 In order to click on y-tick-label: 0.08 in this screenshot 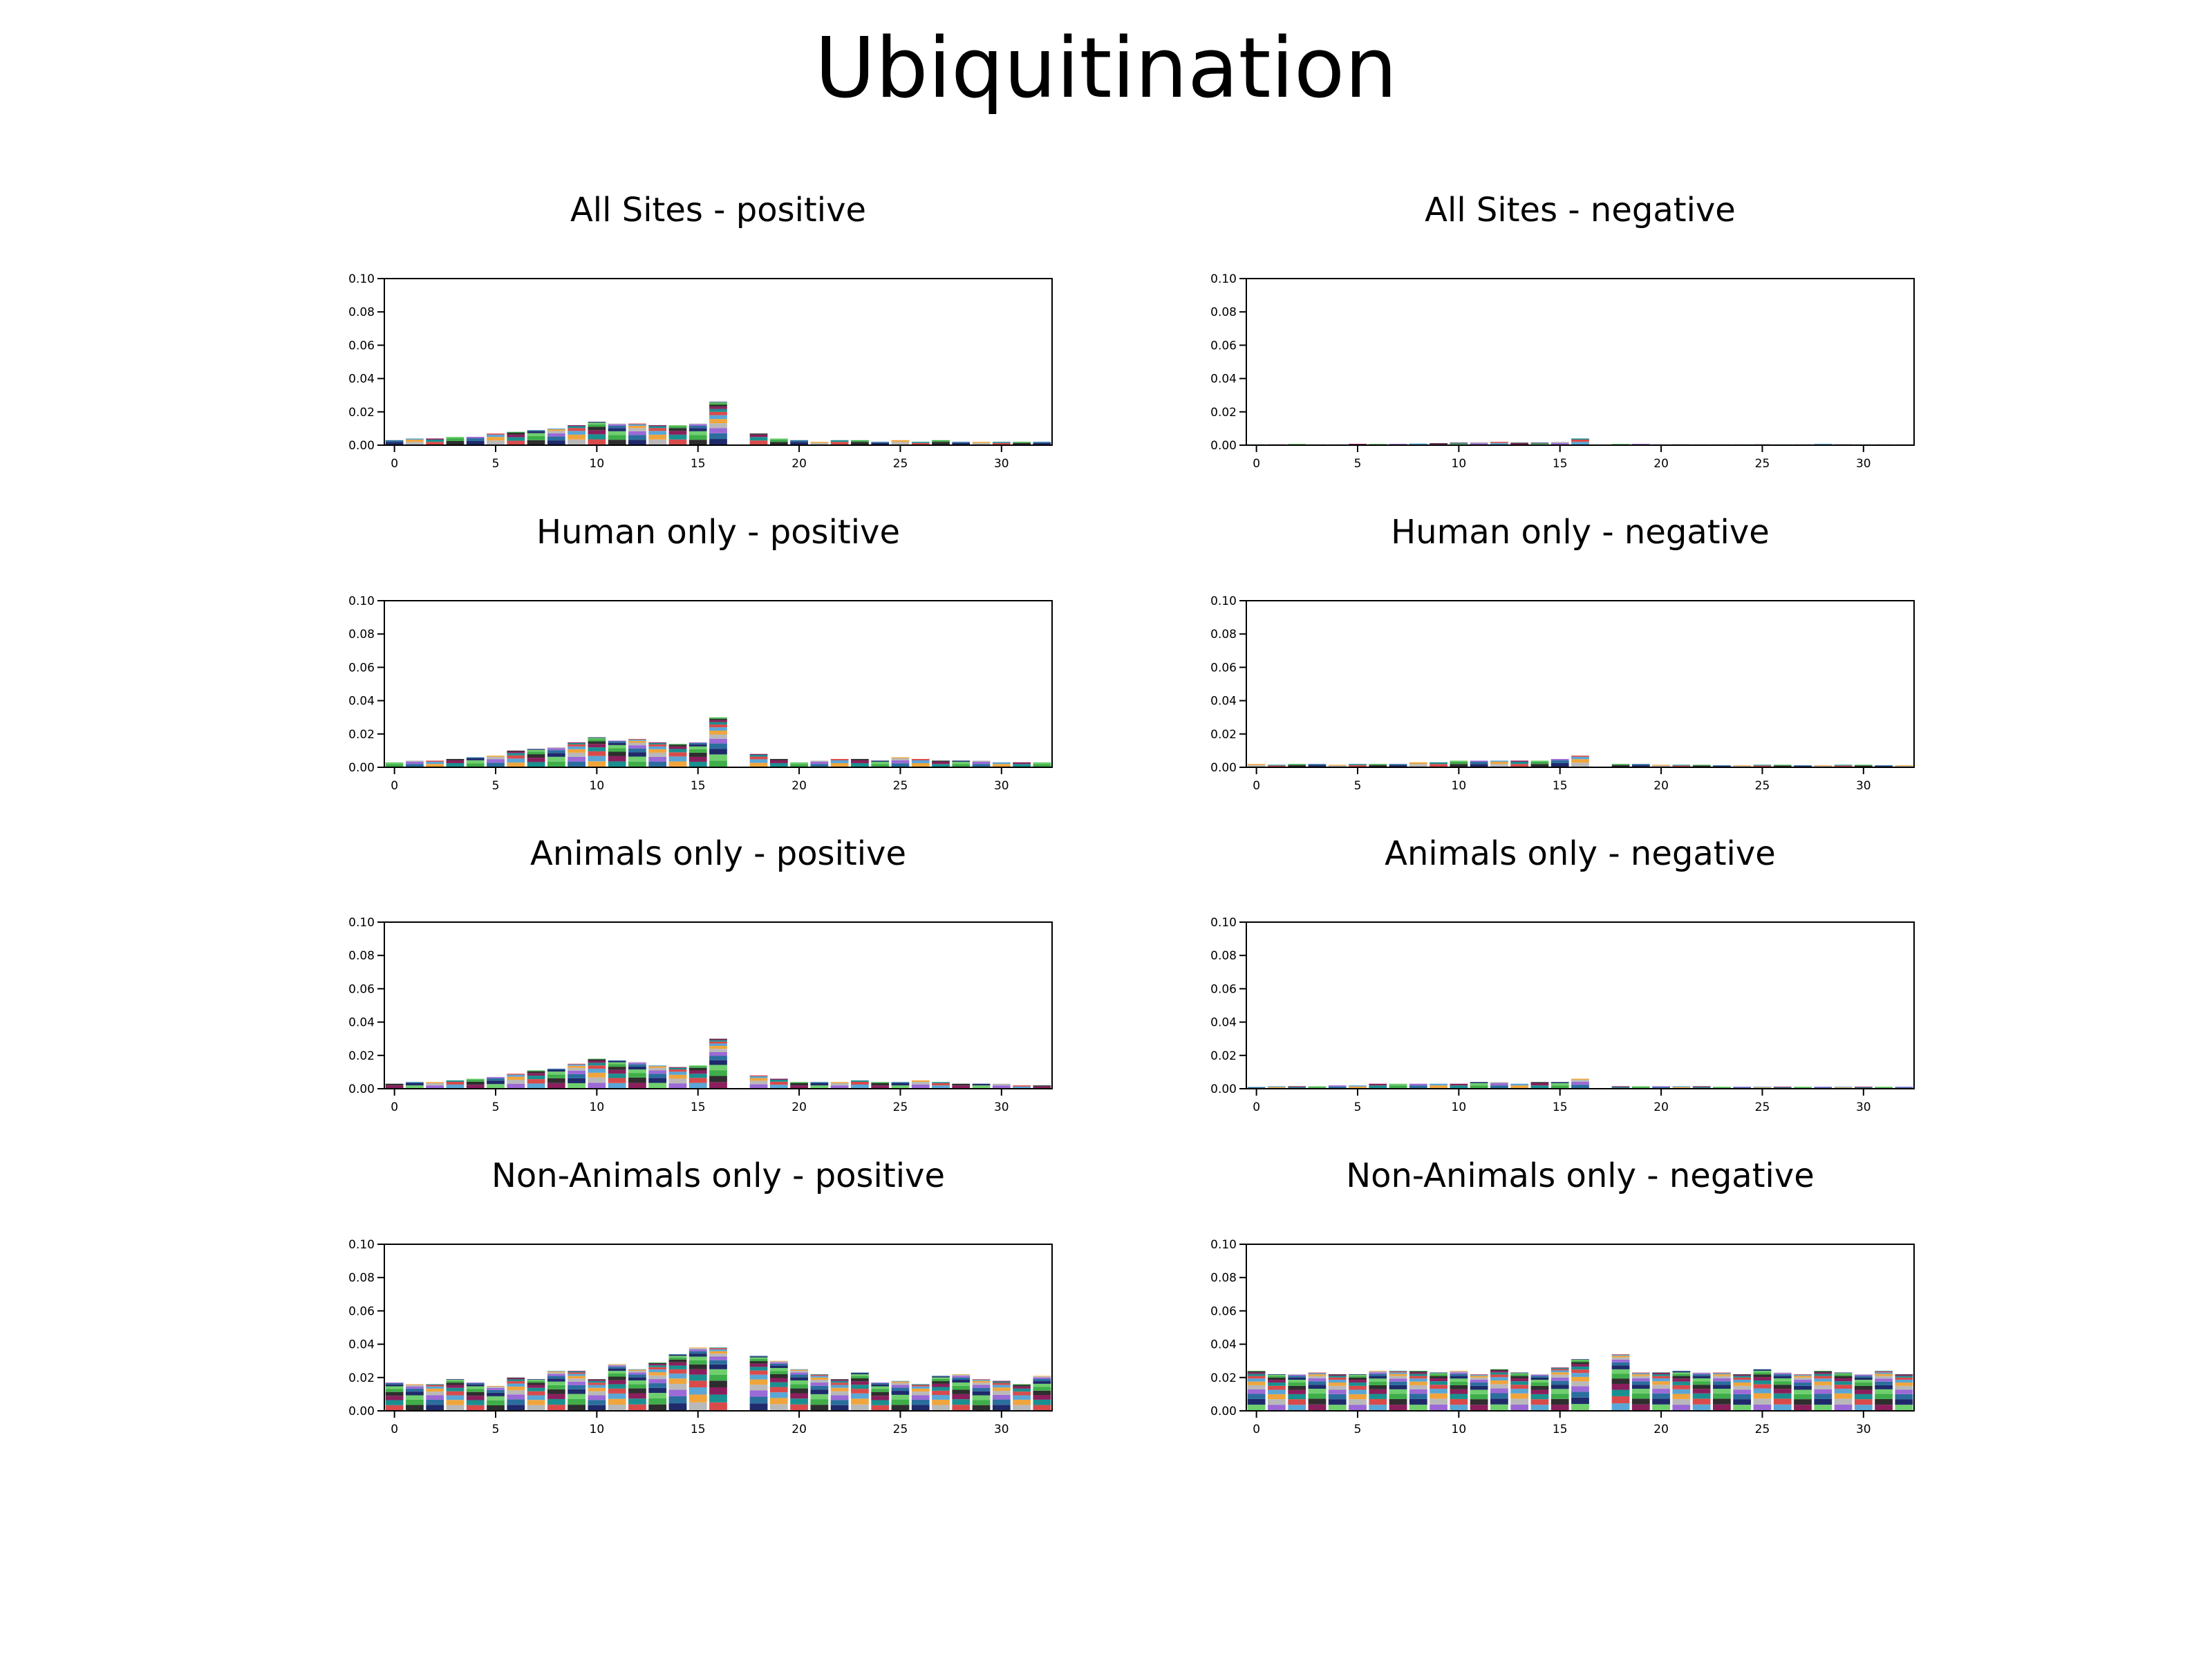, I will do `click(1223, 1278)`.